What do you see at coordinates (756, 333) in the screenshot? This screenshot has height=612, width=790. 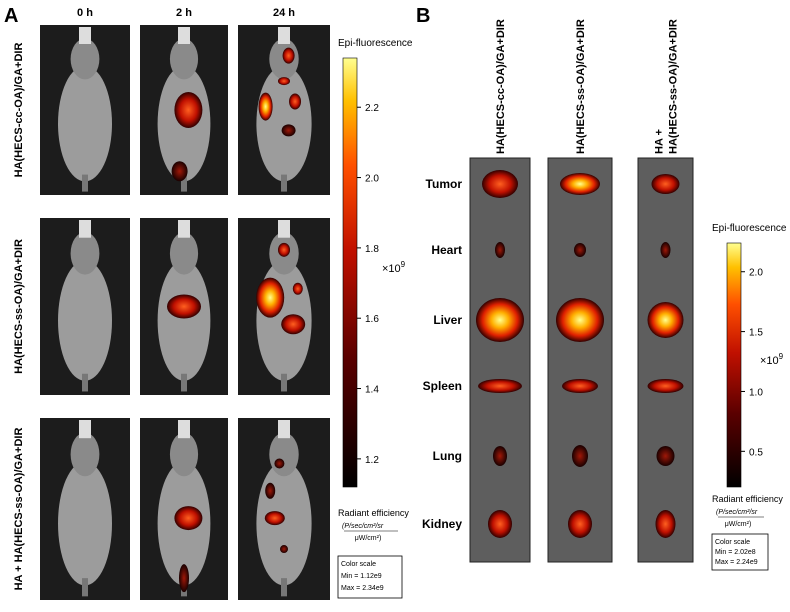 I see `colorbar-tick-label: 1.5` at bounding box center [756, 333].